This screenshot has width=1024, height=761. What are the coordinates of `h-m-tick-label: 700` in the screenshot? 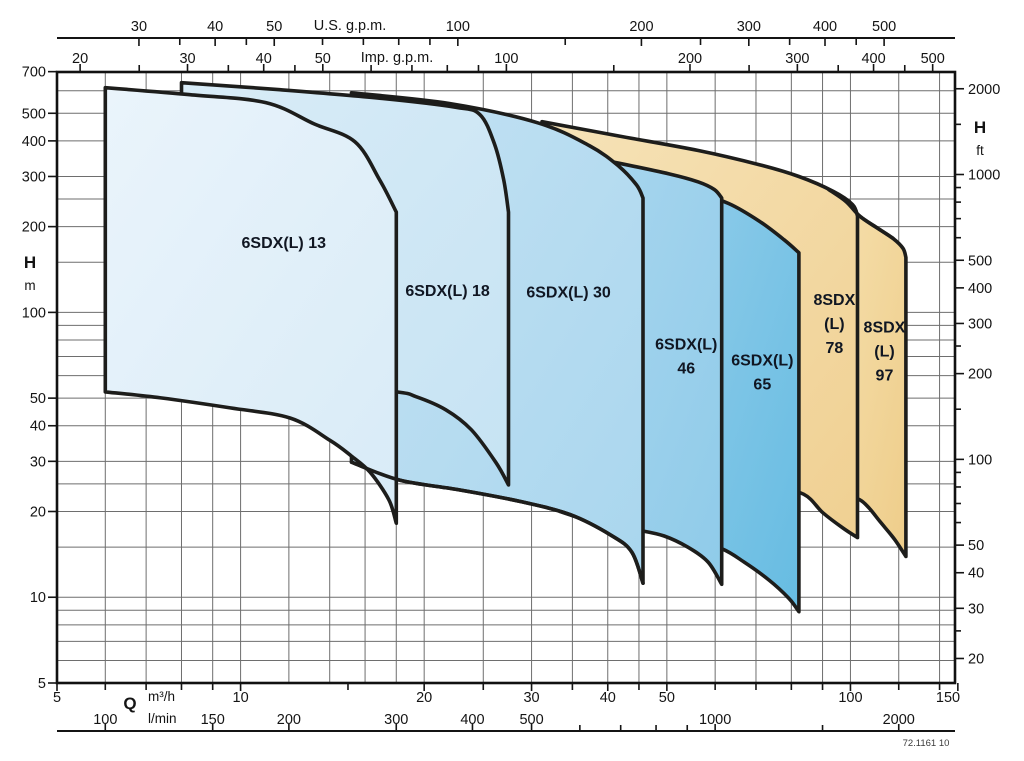 It's located at (34, 73).